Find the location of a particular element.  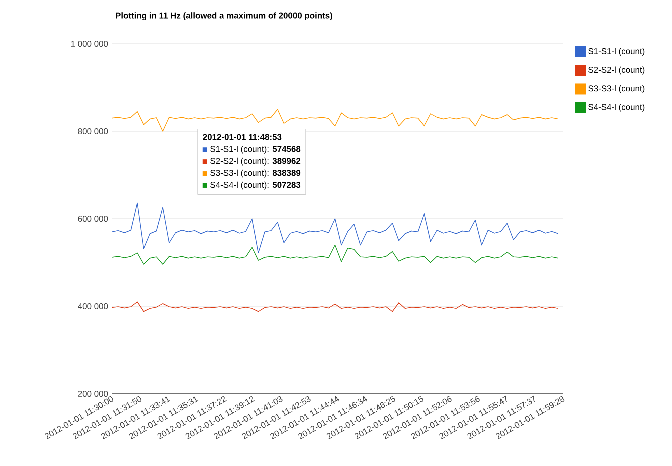

annotation: 2012-01-01 11:48:53 is located at coordinates (242, 137).